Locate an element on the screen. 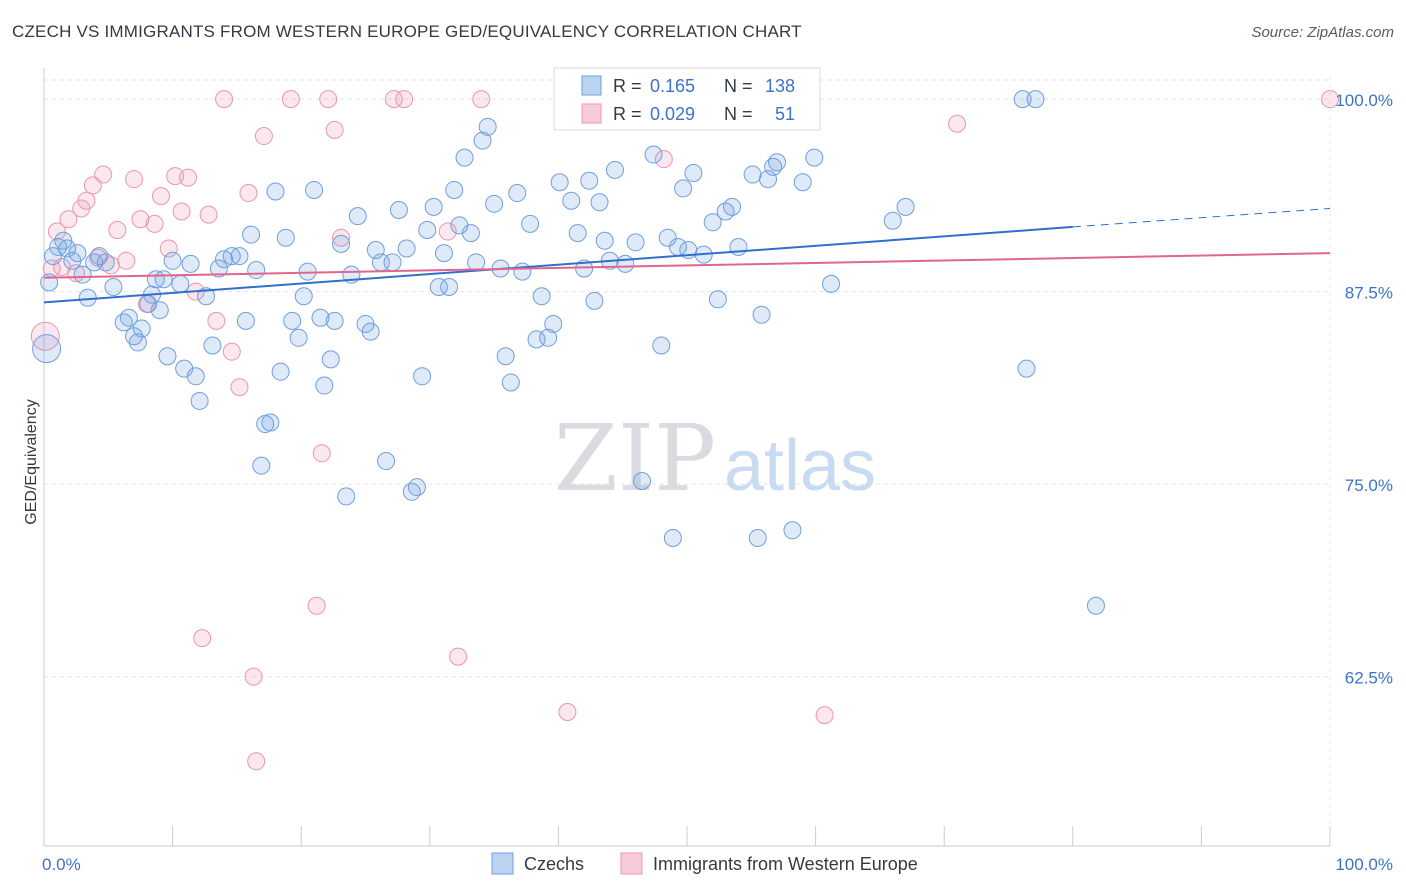 The image size is (1406, 892). stats-czechs-n-label: N = is located at coordinates (738, 86).